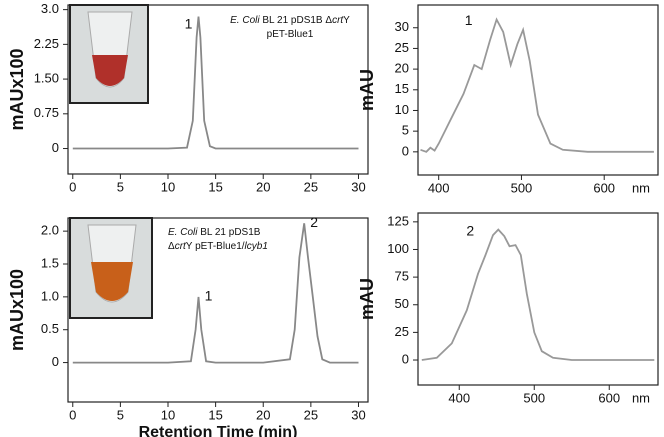  I want to click on inset-photo-bottom, so click(111, 268).